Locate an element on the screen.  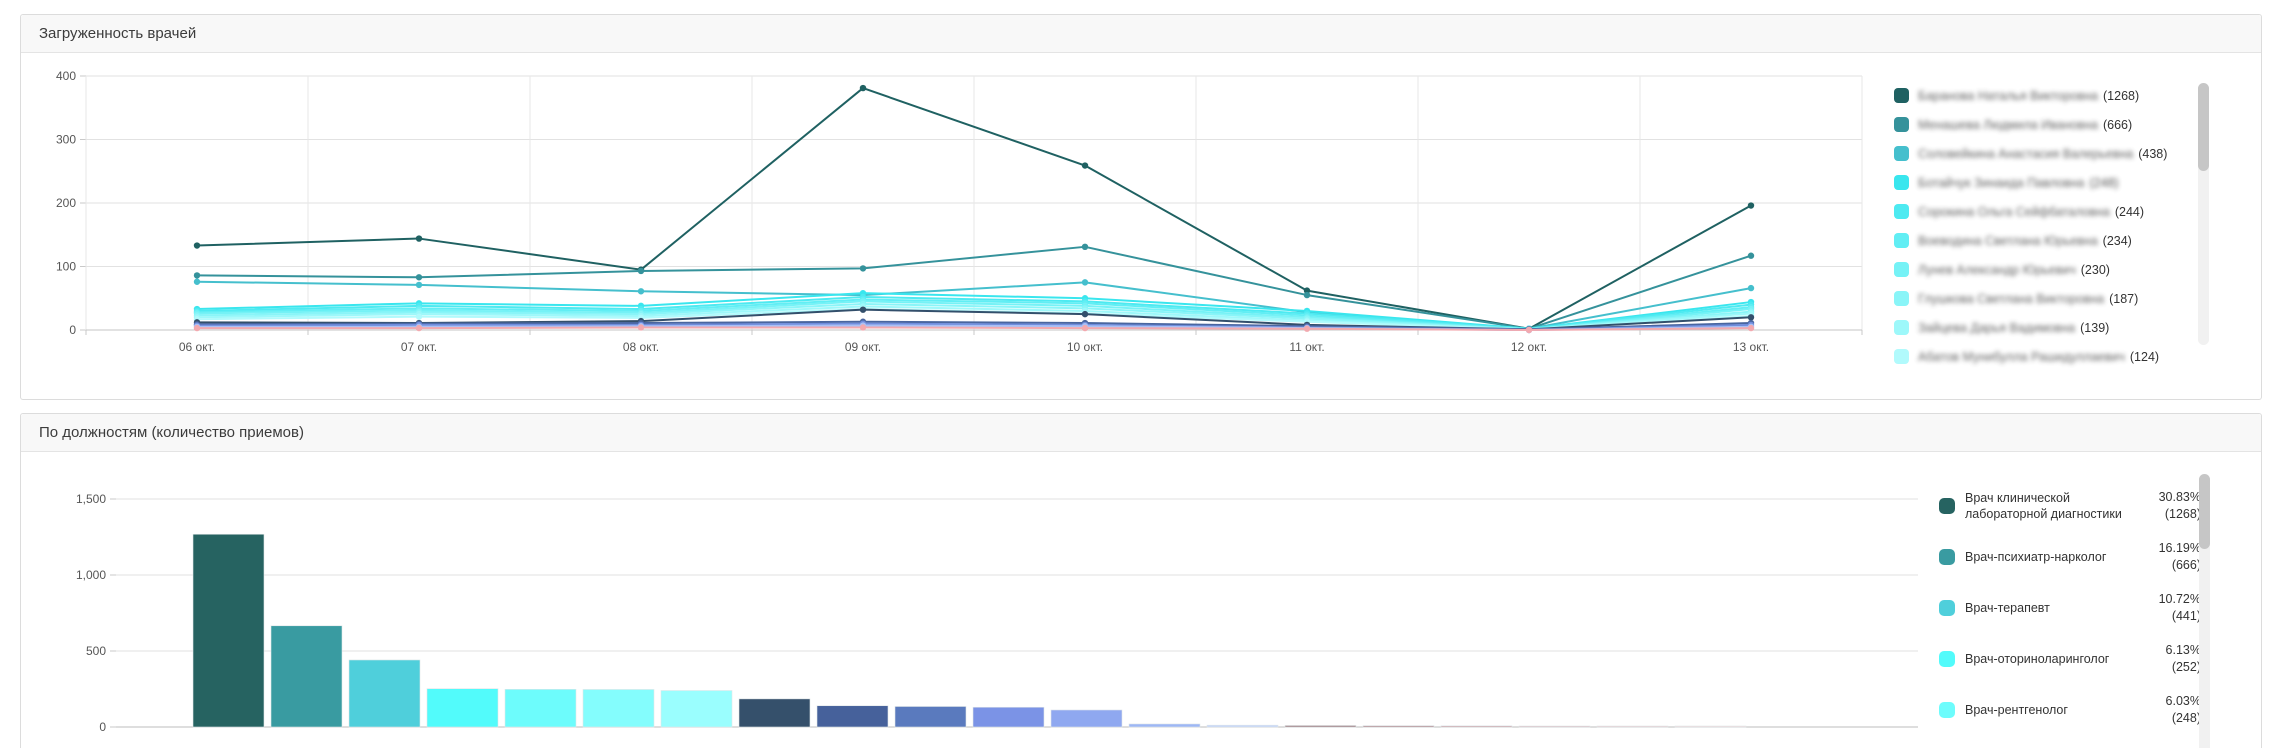
legend-position-stats: 30.83% (1268) is located at coordinates (2180, 506).